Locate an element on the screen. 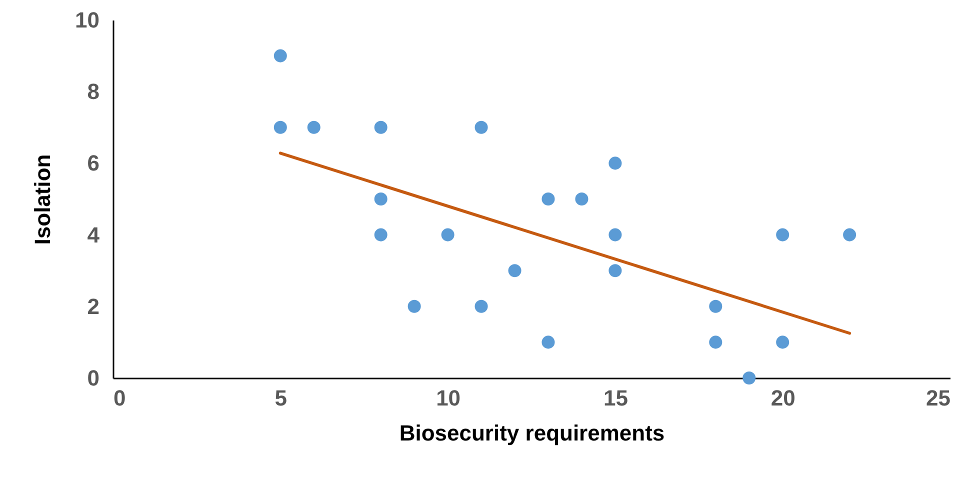  y-tick-label: 10 is located at coordinates (87, 20).